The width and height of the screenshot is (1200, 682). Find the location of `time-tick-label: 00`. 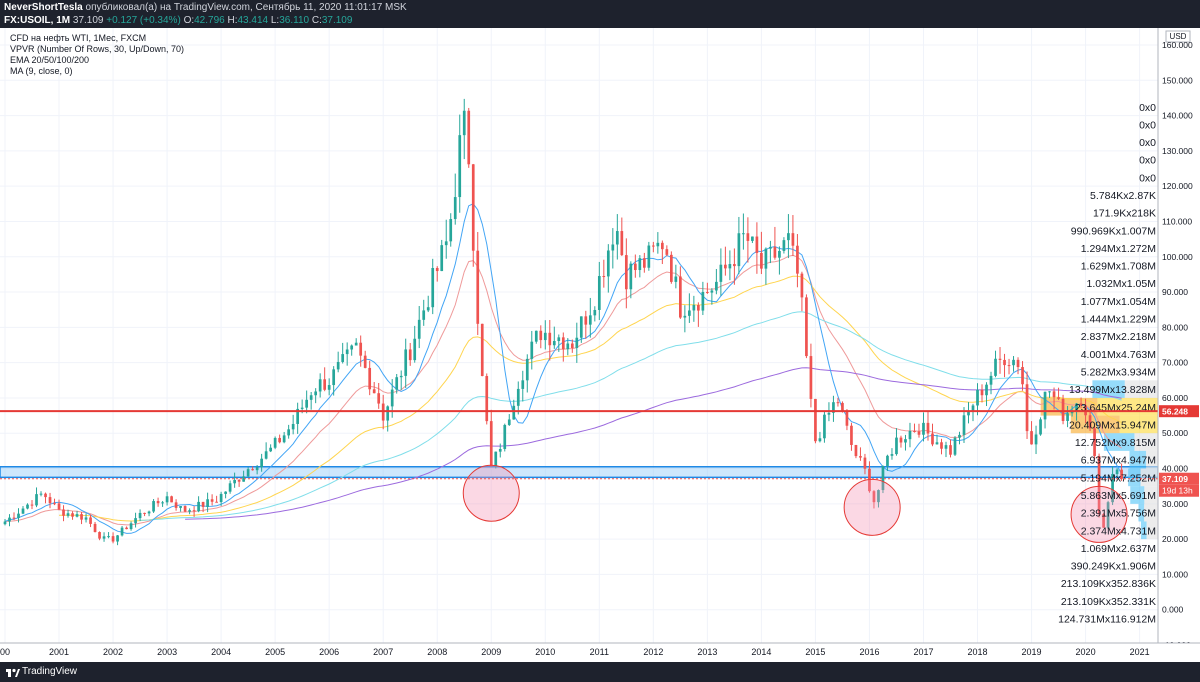

time-tick-label: 00 is located at coordinates (5, 652).